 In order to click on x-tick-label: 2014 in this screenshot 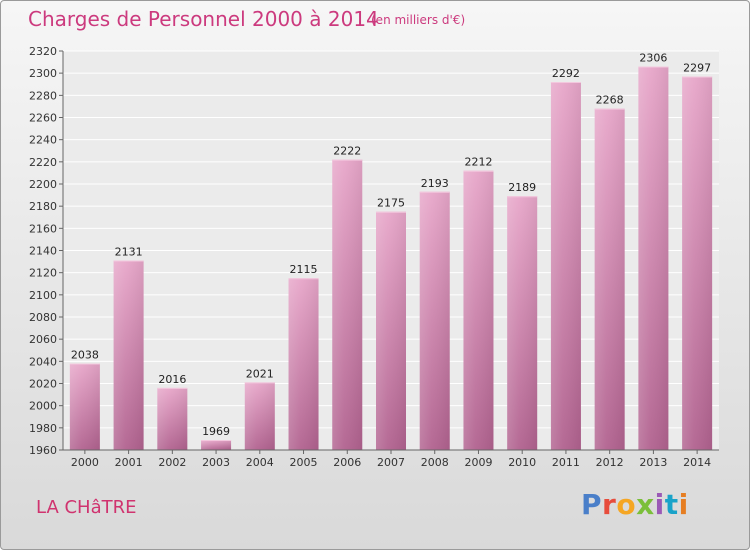, I will do `click(697, 462)`.